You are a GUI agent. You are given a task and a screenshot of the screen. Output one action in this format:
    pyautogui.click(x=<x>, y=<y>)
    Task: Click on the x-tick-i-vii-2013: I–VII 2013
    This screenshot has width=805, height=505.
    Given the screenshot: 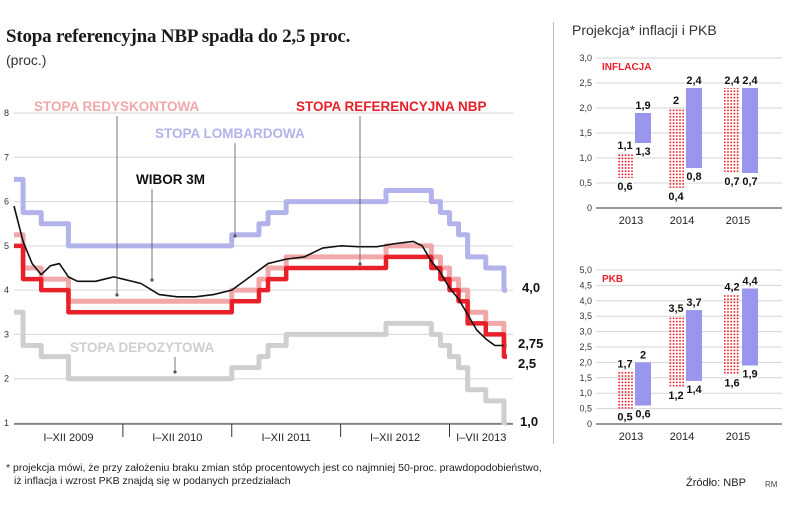 What is the action you would take?
    pyautogui.click(x=481, y=438)
    